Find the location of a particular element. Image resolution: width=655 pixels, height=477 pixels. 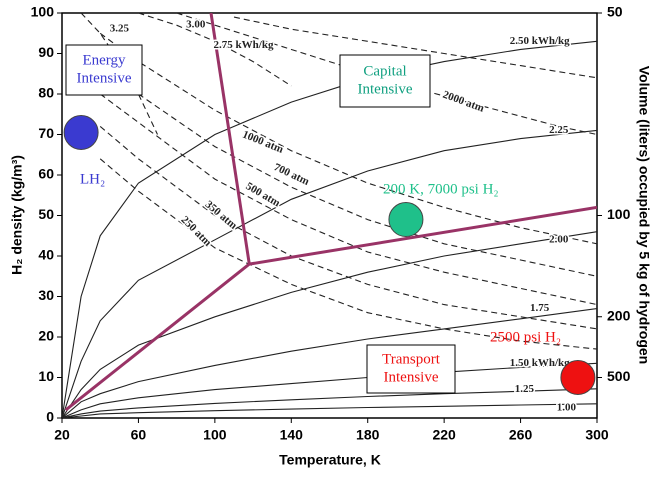

curve-label: 1.25 is located at coordinates (525, 389).